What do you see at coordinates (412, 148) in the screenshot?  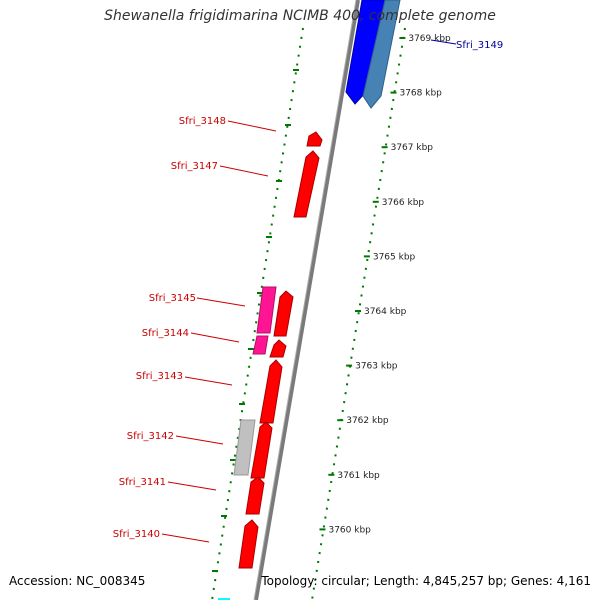 I see `kbp-label: 3767 kbp` at bounding box center [412, 148].